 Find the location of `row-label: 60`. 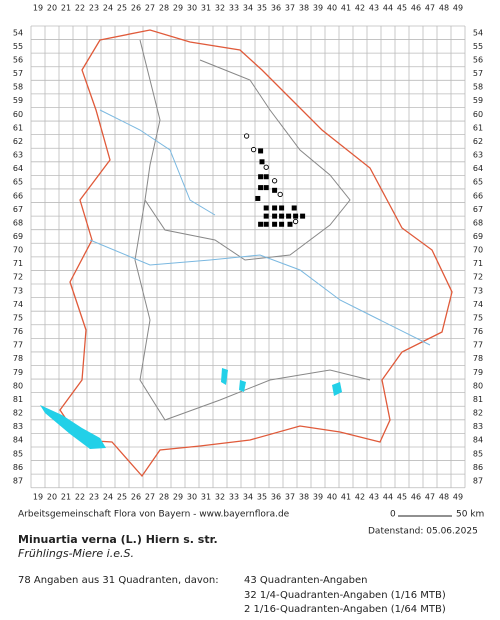

row-label: 60 is located at coordinates (478, 114).